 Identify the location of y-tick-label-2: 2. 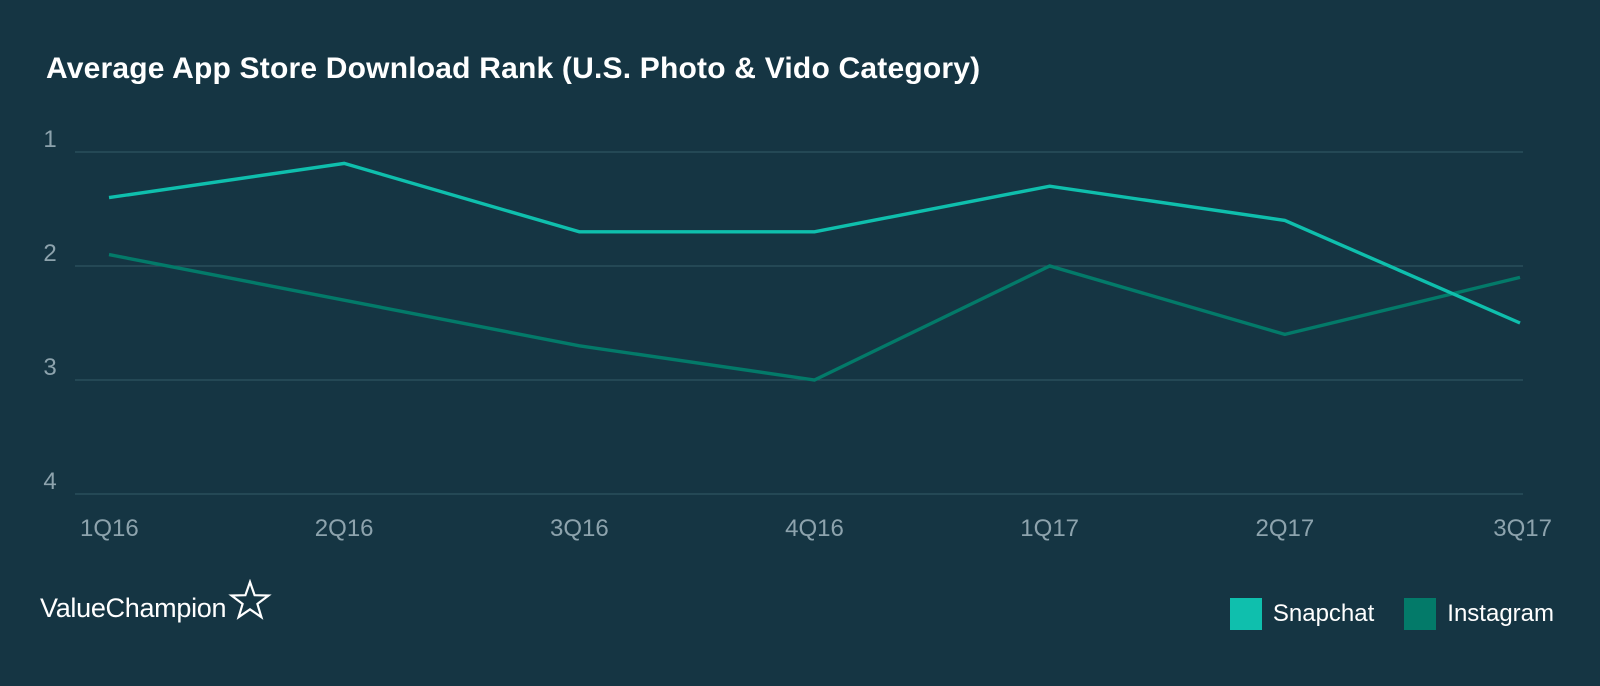
(49, 253).